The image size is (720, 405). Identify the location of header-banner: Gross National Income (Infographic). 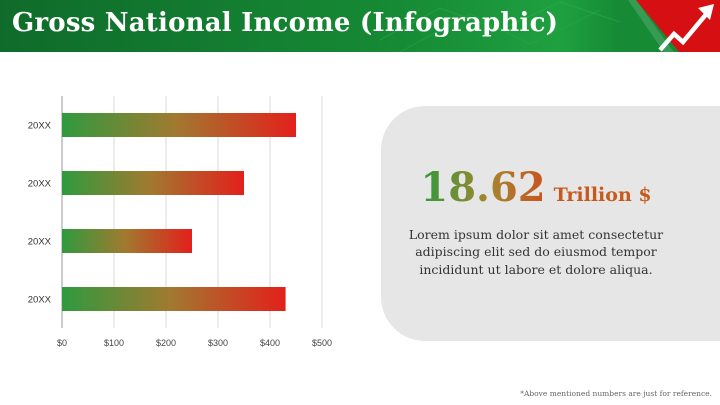
(360, 26).